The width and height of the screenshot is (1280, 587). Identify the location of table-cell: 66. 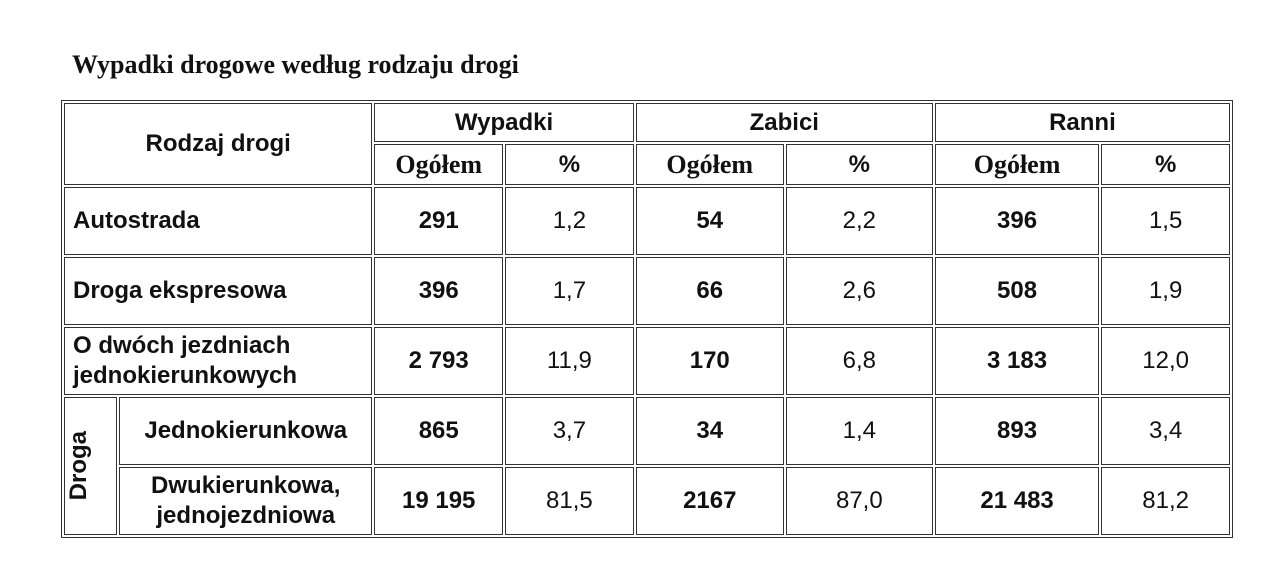
(709, 291).